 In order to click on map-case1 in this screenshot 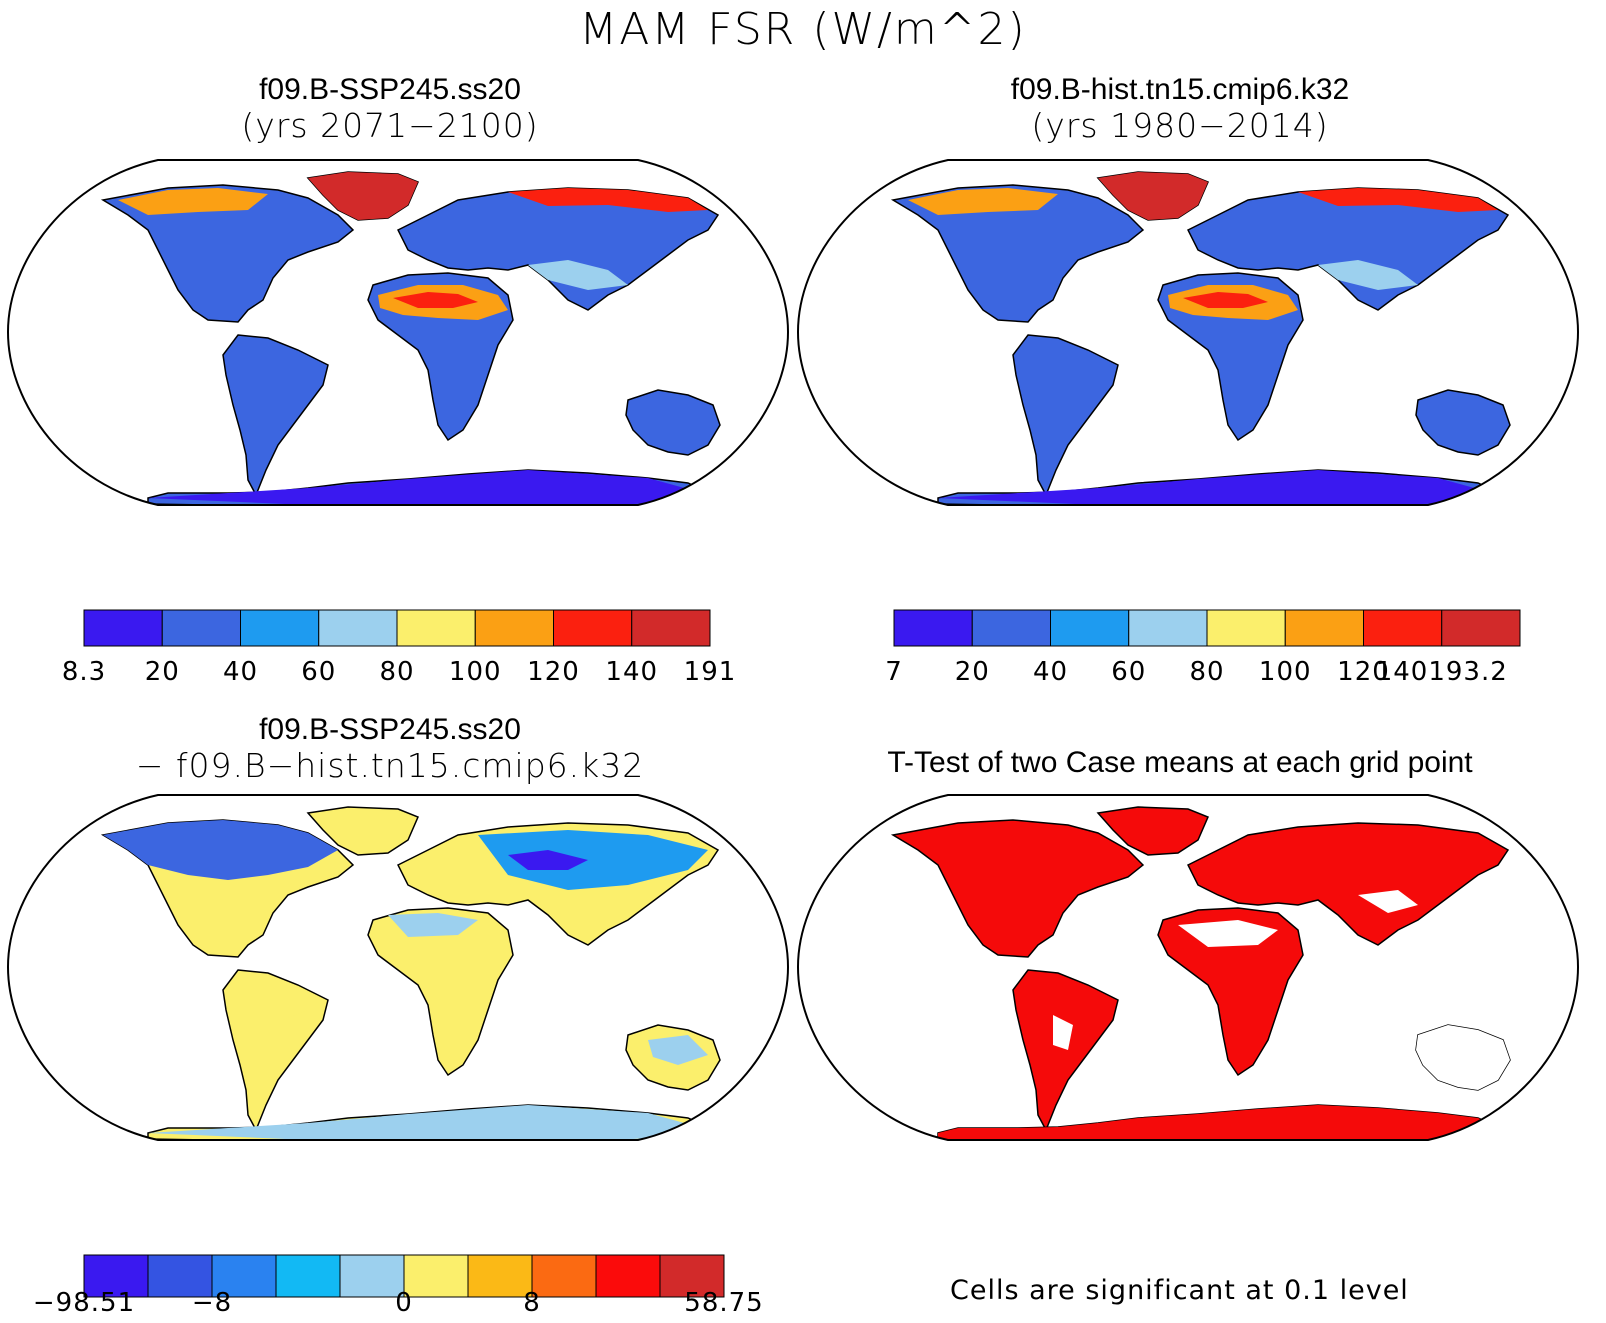, I will do `click(398, 332)`.